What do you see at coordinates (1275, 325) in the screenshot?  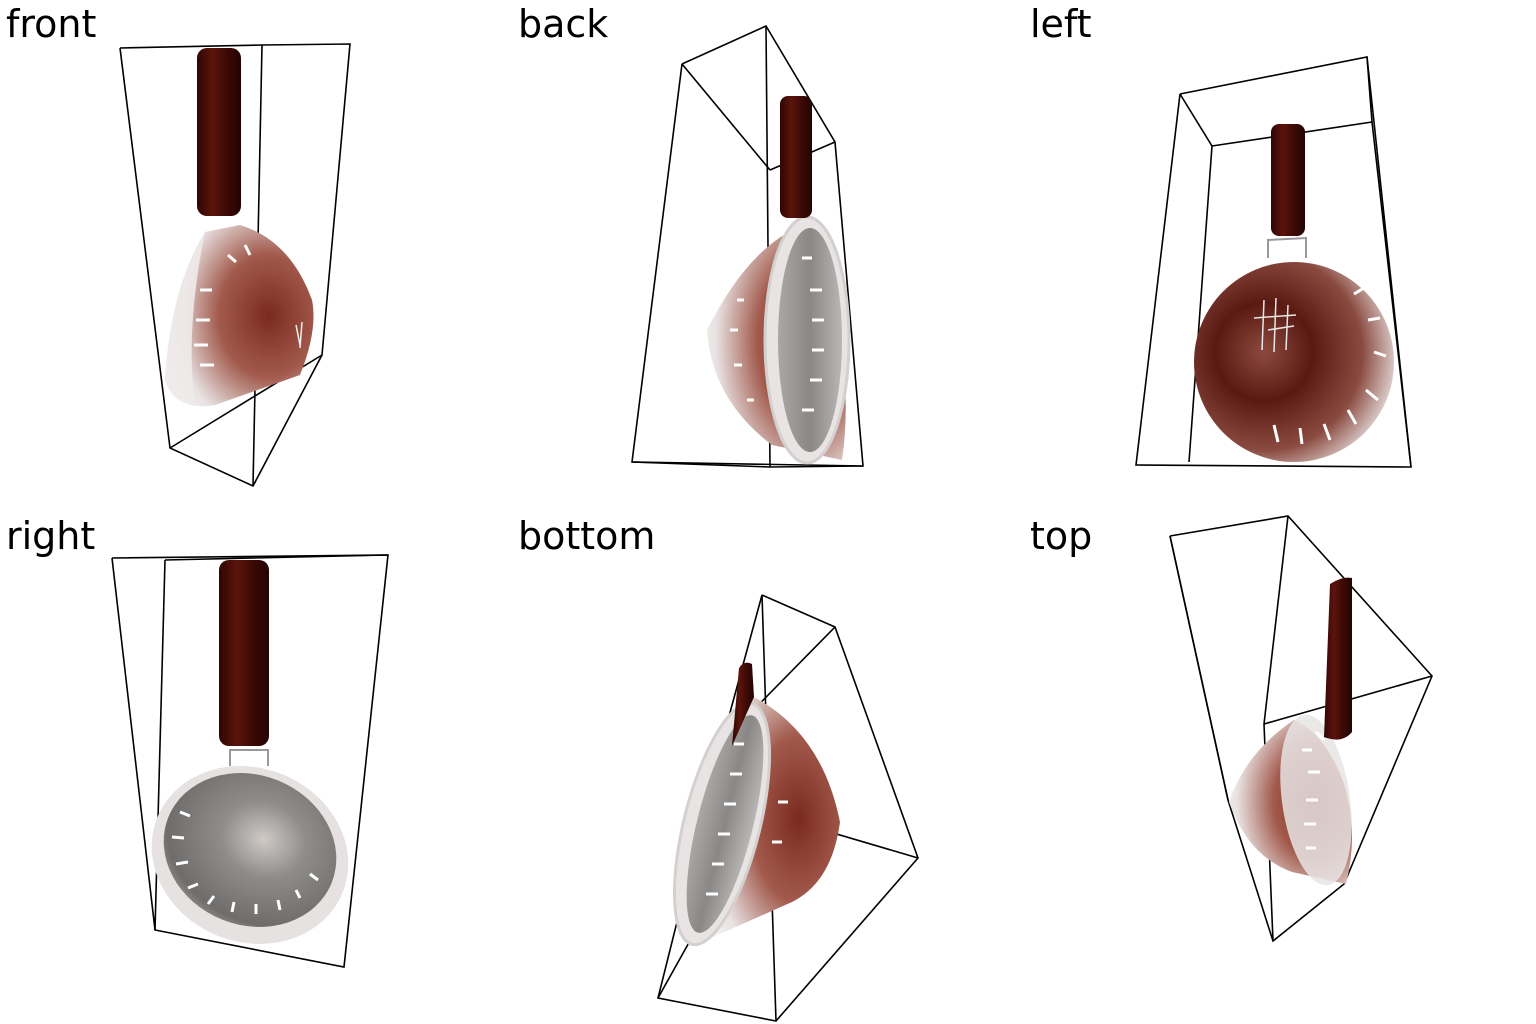 I see `engraved-mark` at bounding box center [1275, 325].